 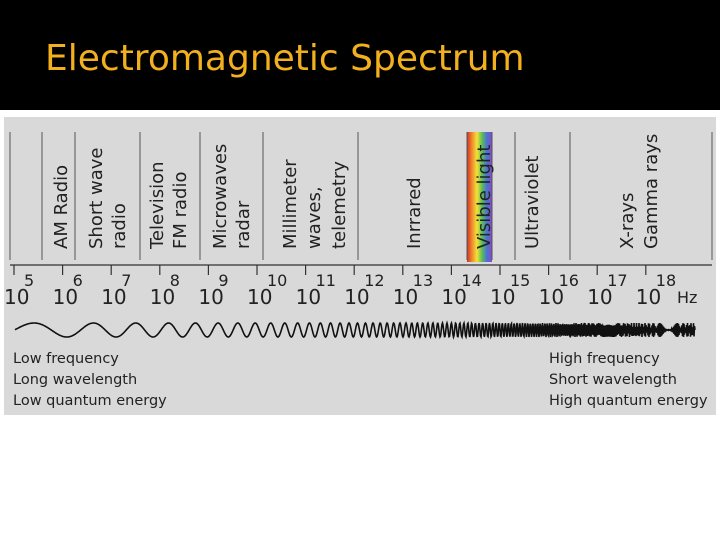 What do you see at coordinates (613, 380) in the screenshot?
I see `right-label: Short wavelength` at bounding box center [613, 380].